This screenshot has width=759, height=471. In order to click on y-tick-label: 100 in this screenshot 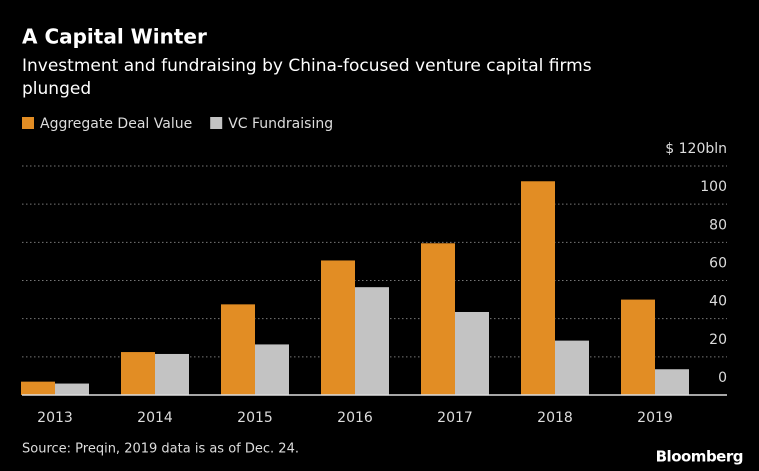, I will do `click(713, 187)`.